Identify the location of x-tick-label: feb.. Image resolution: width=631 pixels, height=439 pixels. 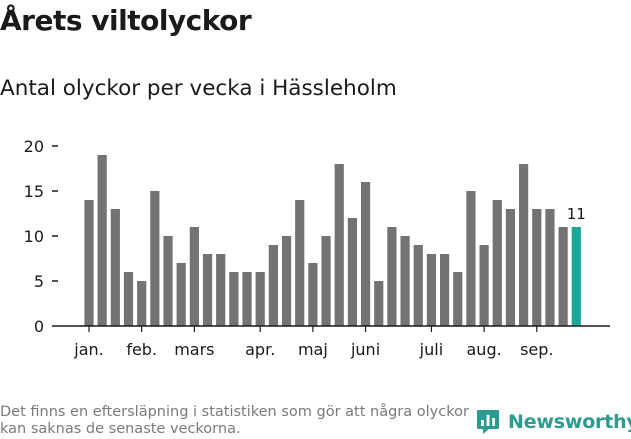
(141, 349).